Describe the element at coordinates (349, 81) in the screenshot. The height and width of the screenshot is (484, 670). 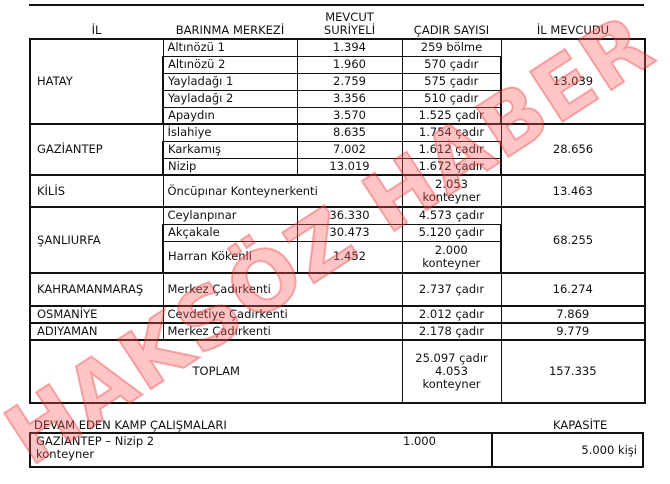
I see `center-count: 2.759` at that location.